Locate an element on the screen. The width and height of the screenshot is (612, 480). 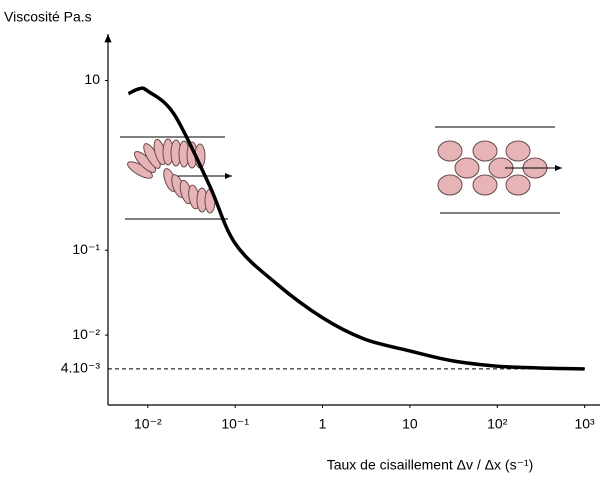
y-tick-label: 4.10⁻³ is located at coordinates (81, 368).